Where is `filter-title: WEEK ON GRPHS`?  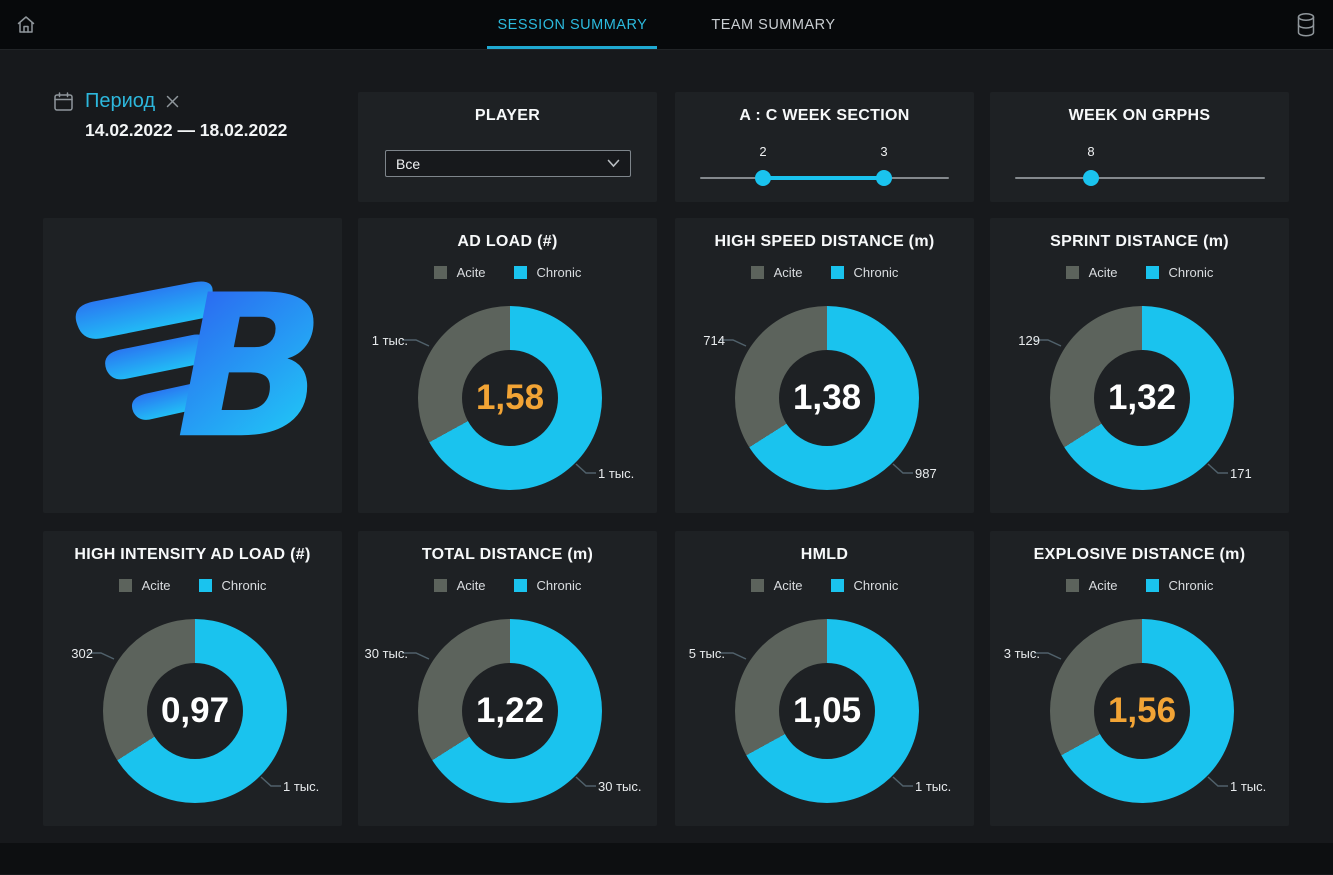 filter-title: WEEK ON GRPHS is located at coordinates (1139, 115).